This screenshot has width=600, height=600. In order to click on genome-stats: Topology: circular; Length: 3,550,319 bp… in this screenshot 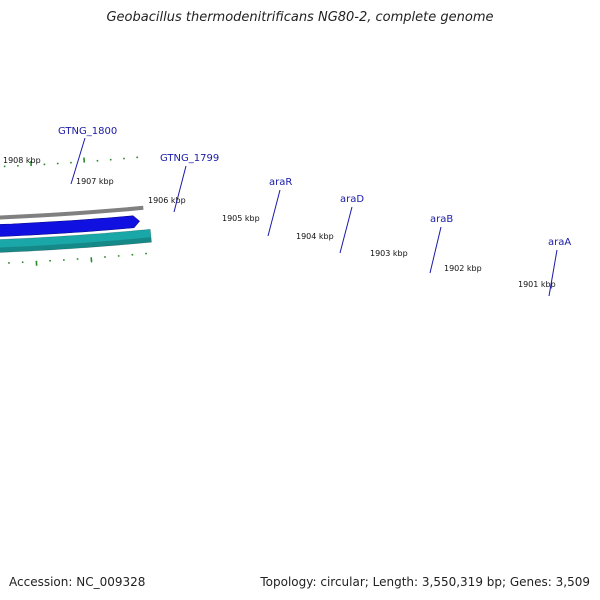, I will do `click(425, 582)`.